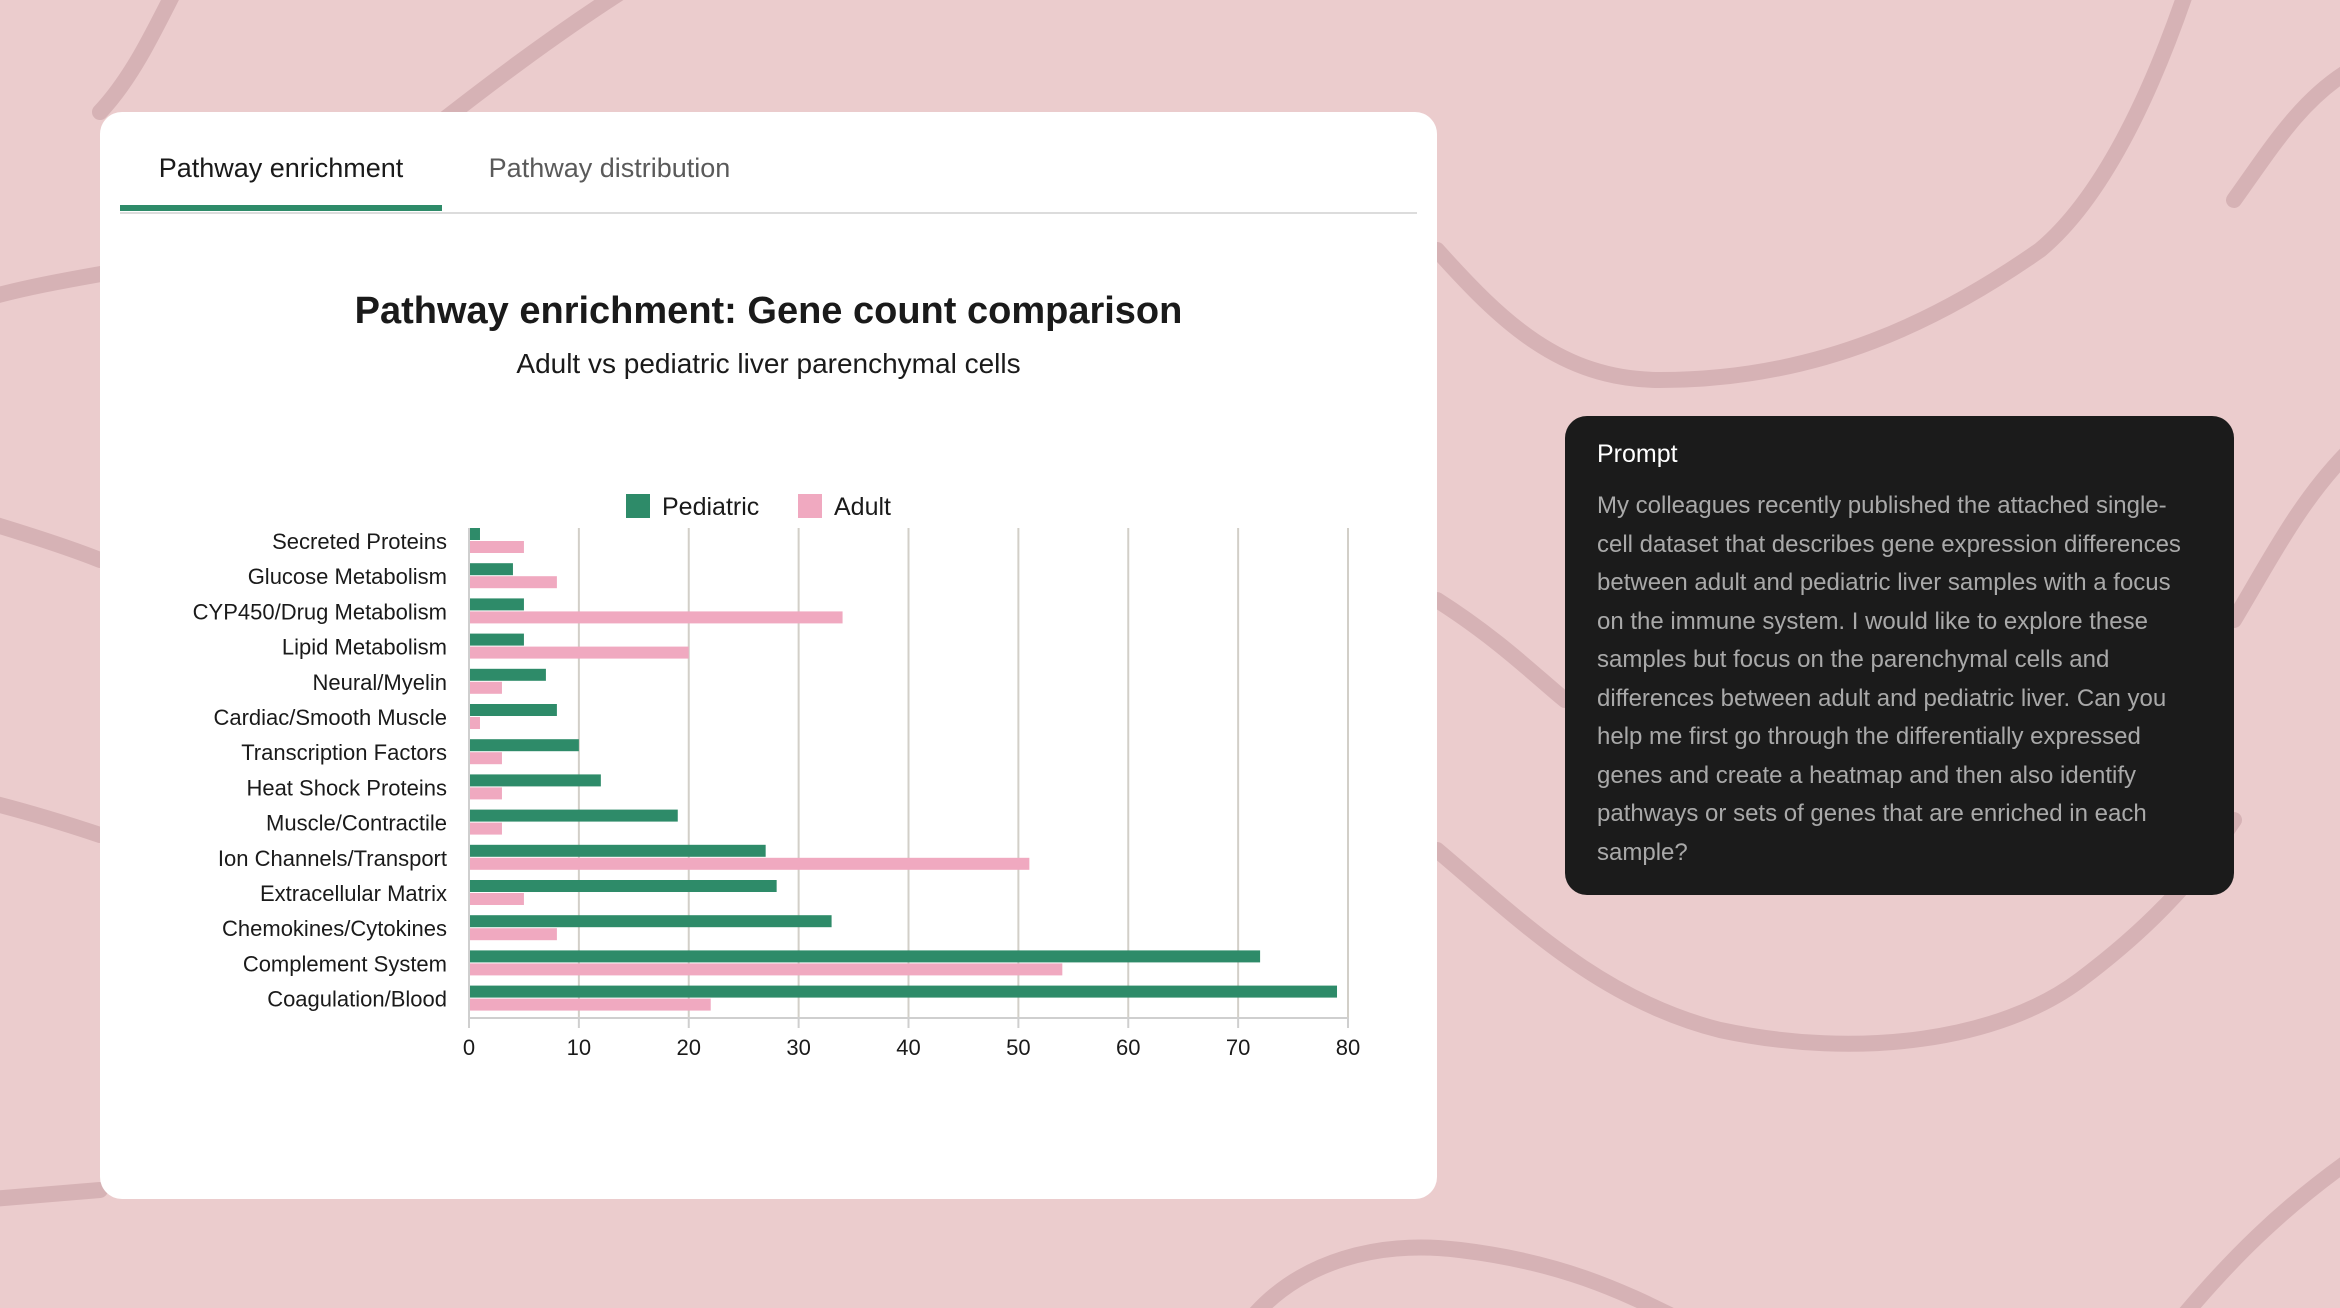  What do you see at coordinates (357, 999) in the screenshot?
I see `category-label: Coagulation/Blood` at bounding box center [357, 999].